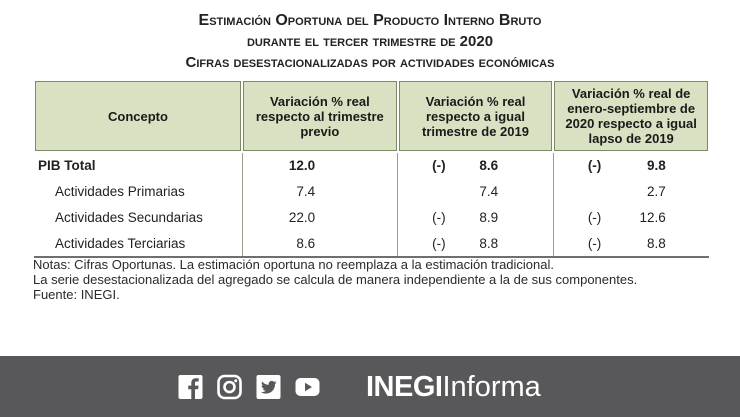 Image resolution: width=740 pixels, height=417 pixels. I want to click on row-ytd-value: 9.8, so click(656, 165).